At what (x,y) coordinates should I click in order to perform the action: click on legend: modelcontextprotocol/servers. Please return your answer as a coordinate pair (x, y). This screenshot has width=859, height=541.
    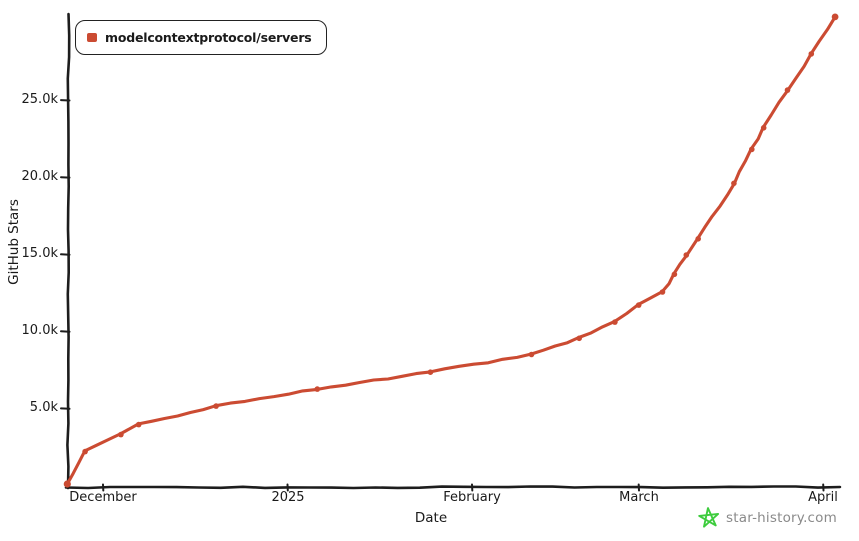
    Looking at the image, I should click on (201, 37).